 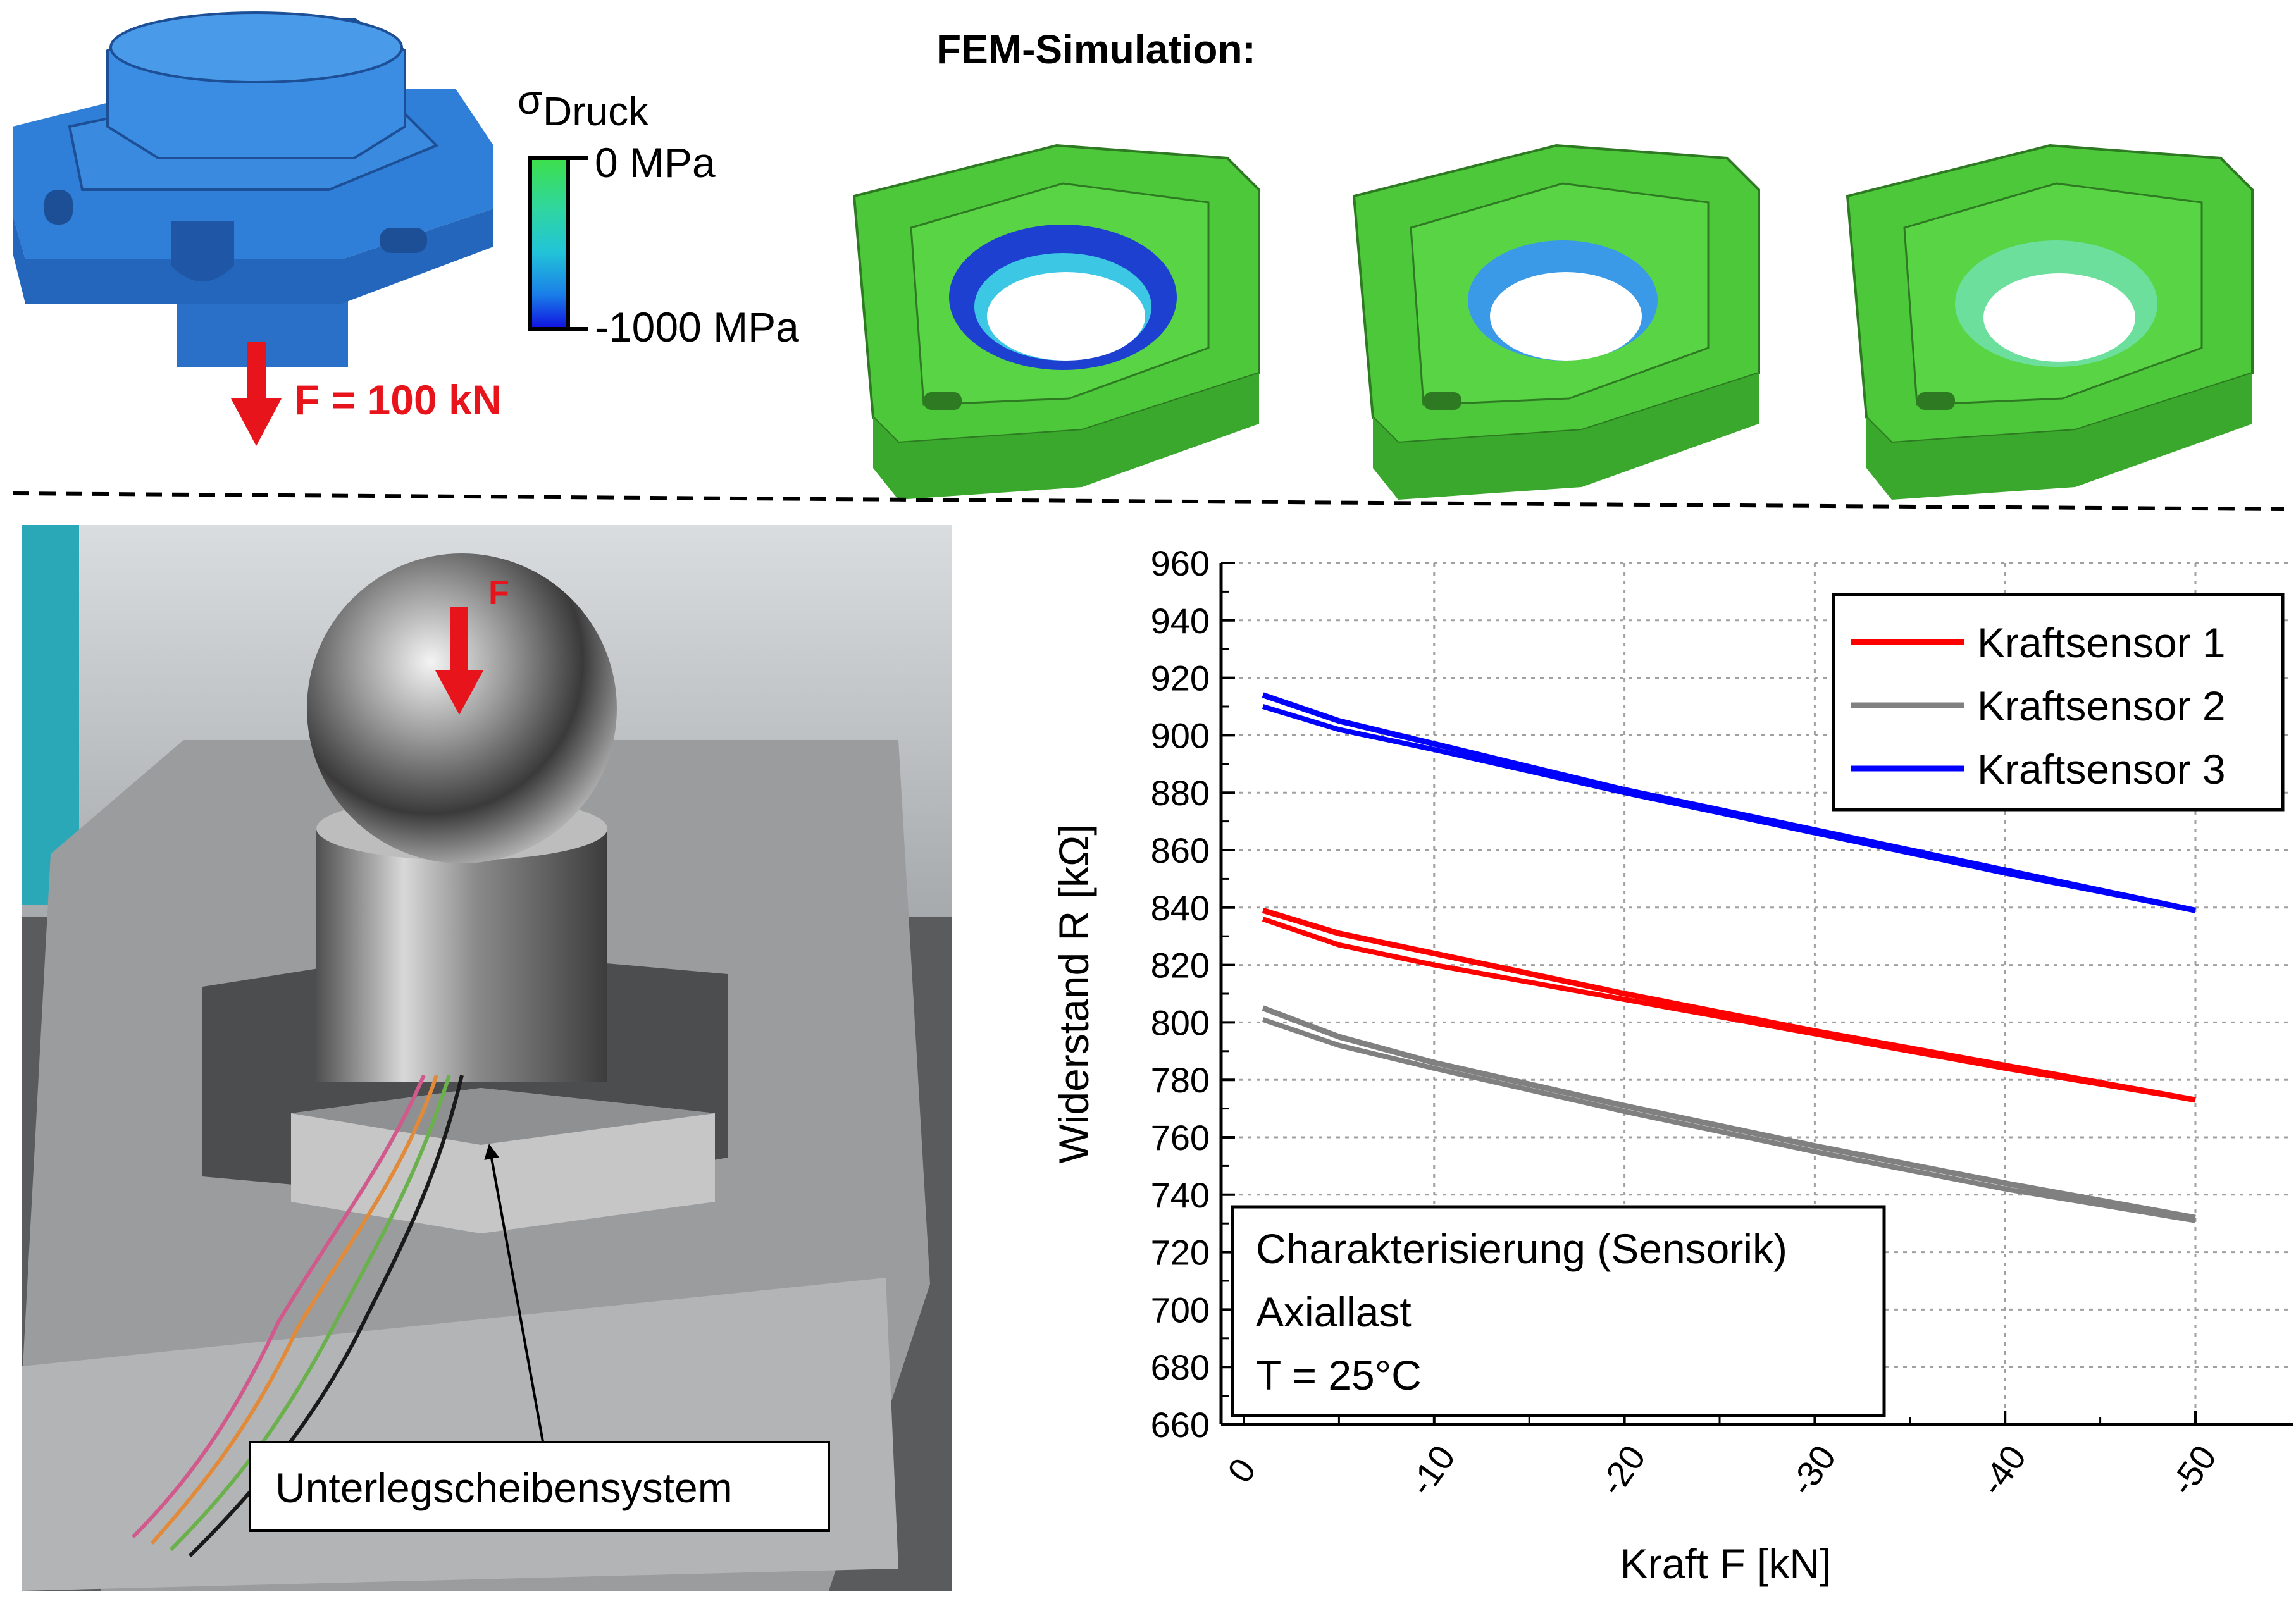 What do you see at coordinates (1180, 1138) in the screenshot?
I see `y-tick-label: 760` at bounding box center [1180, 1138].